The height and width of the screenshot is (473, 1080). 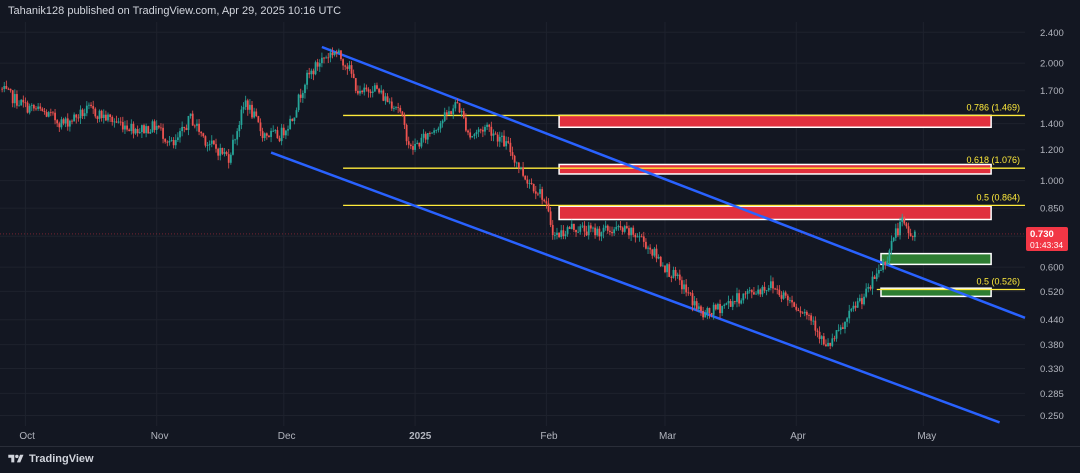 I want to click on y-tick-label: 1.700, so click(x=1052, y=91).